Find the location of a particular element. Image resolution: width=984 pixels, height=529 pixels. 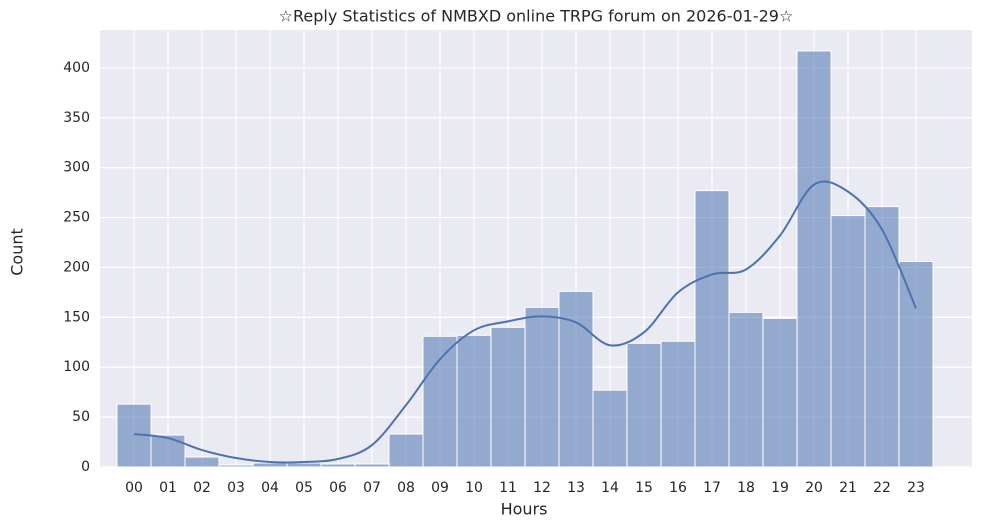

x-tick-label: 06 is located at coordinates (338, 488).